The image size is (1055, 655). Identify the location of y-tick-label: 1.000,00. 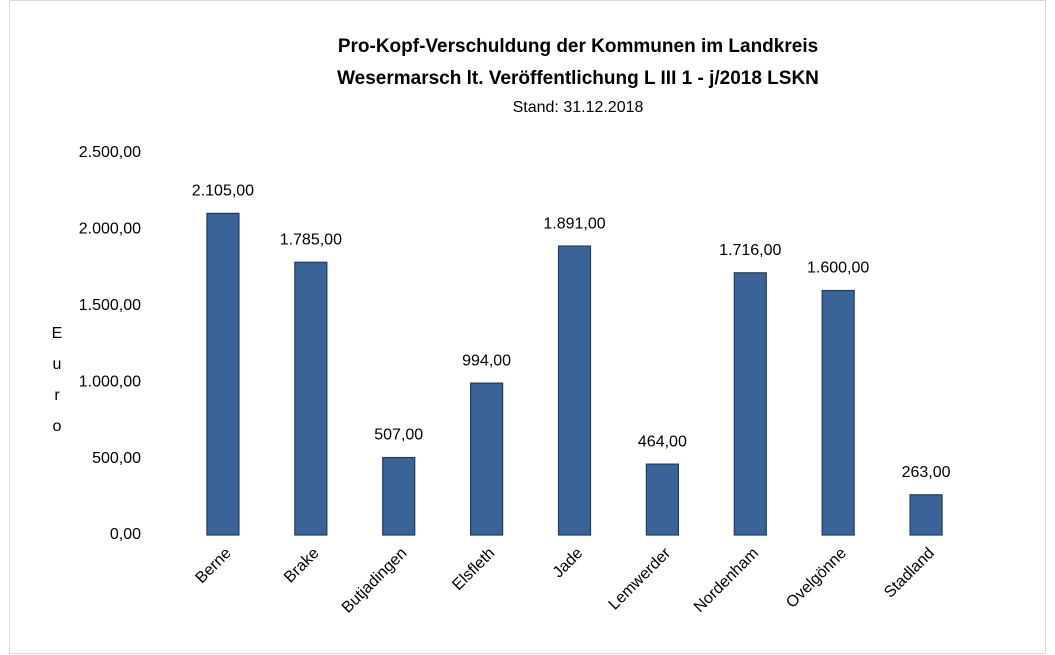
(110, 381).